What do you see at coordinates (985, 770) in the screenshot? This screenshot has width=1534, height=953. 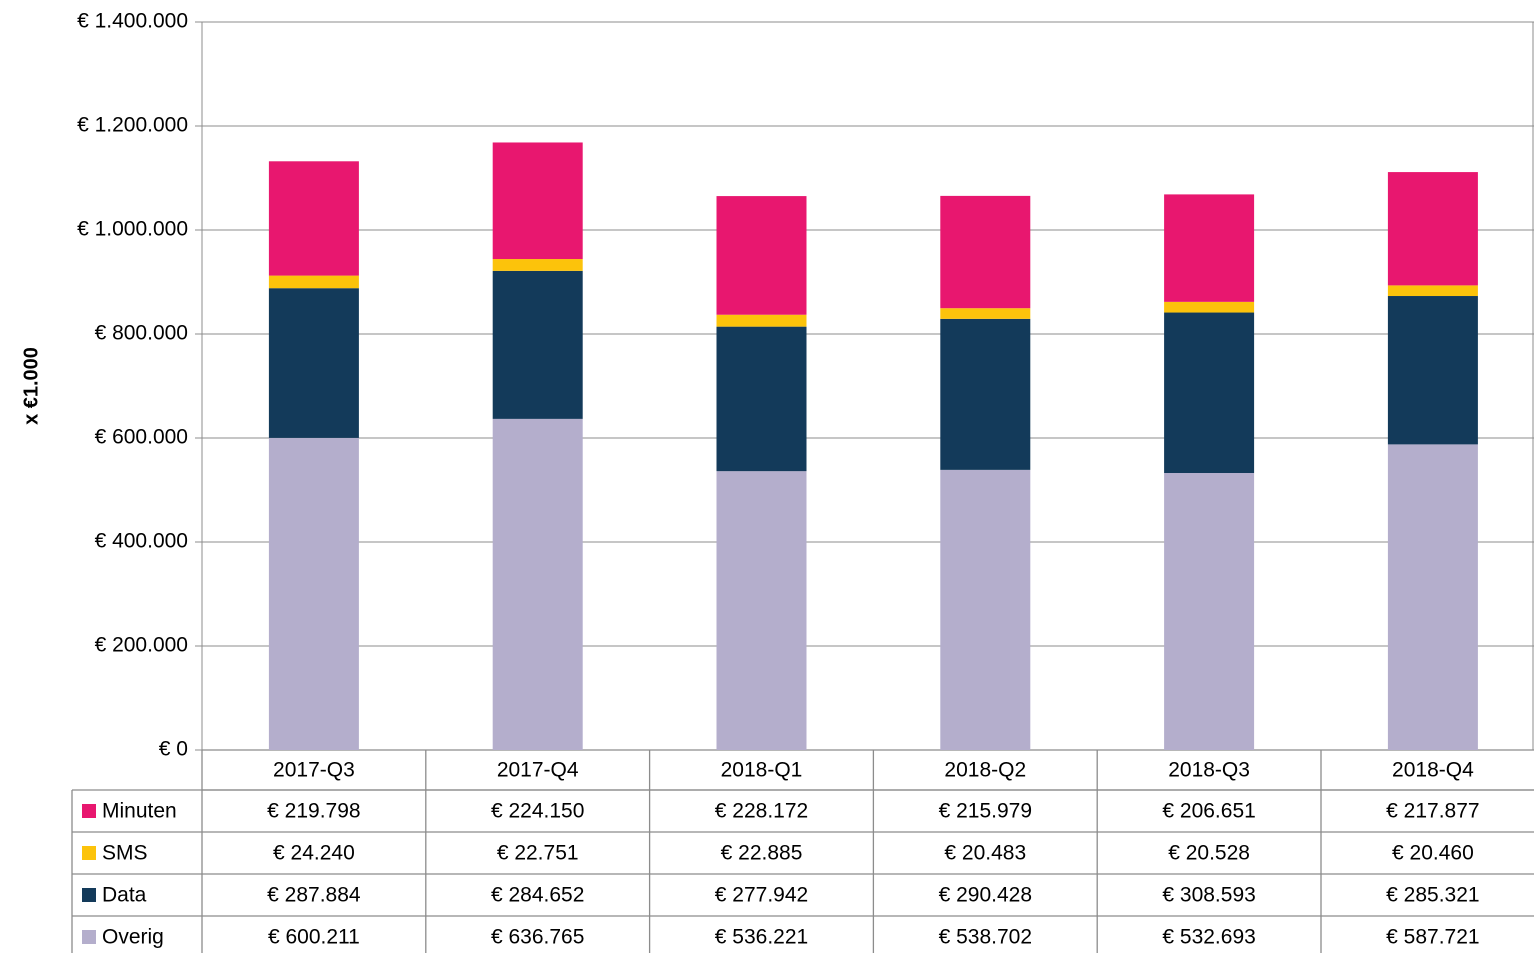 I see `x-tick-label: 2018-Q2` at bounding box center [985, 770].